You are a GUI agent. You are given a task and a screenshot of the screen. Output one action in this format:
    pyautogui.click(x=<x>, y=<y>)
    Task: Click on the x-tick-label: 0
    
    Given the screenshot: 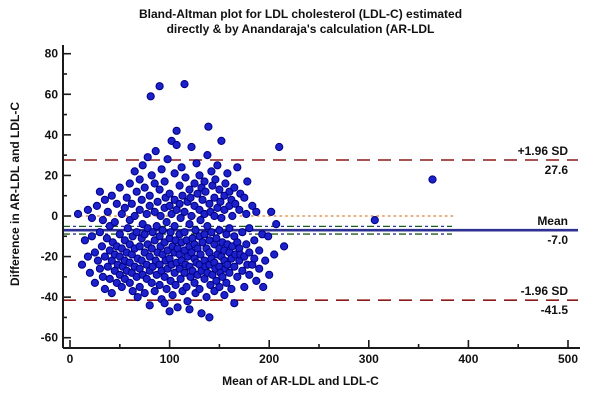 What is the action you would take?
    pyautogui.click(x=70, y=359)
    